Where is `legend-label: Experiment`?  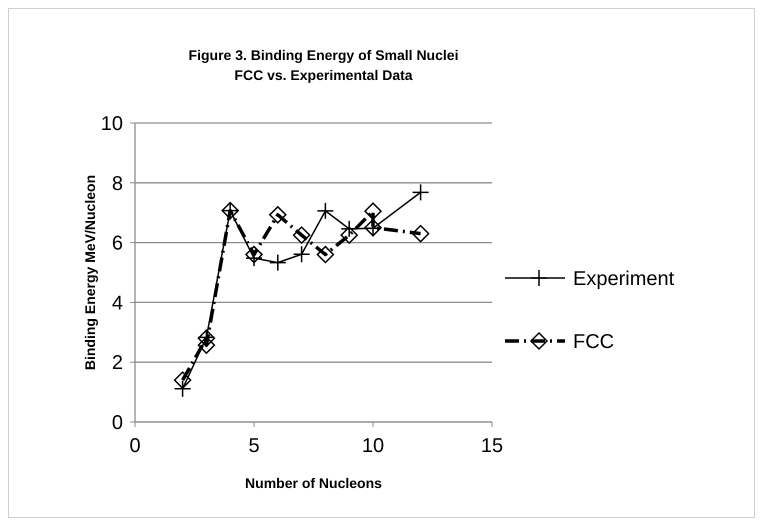
legend-label: Experiment is located at coordinates (624, 279).